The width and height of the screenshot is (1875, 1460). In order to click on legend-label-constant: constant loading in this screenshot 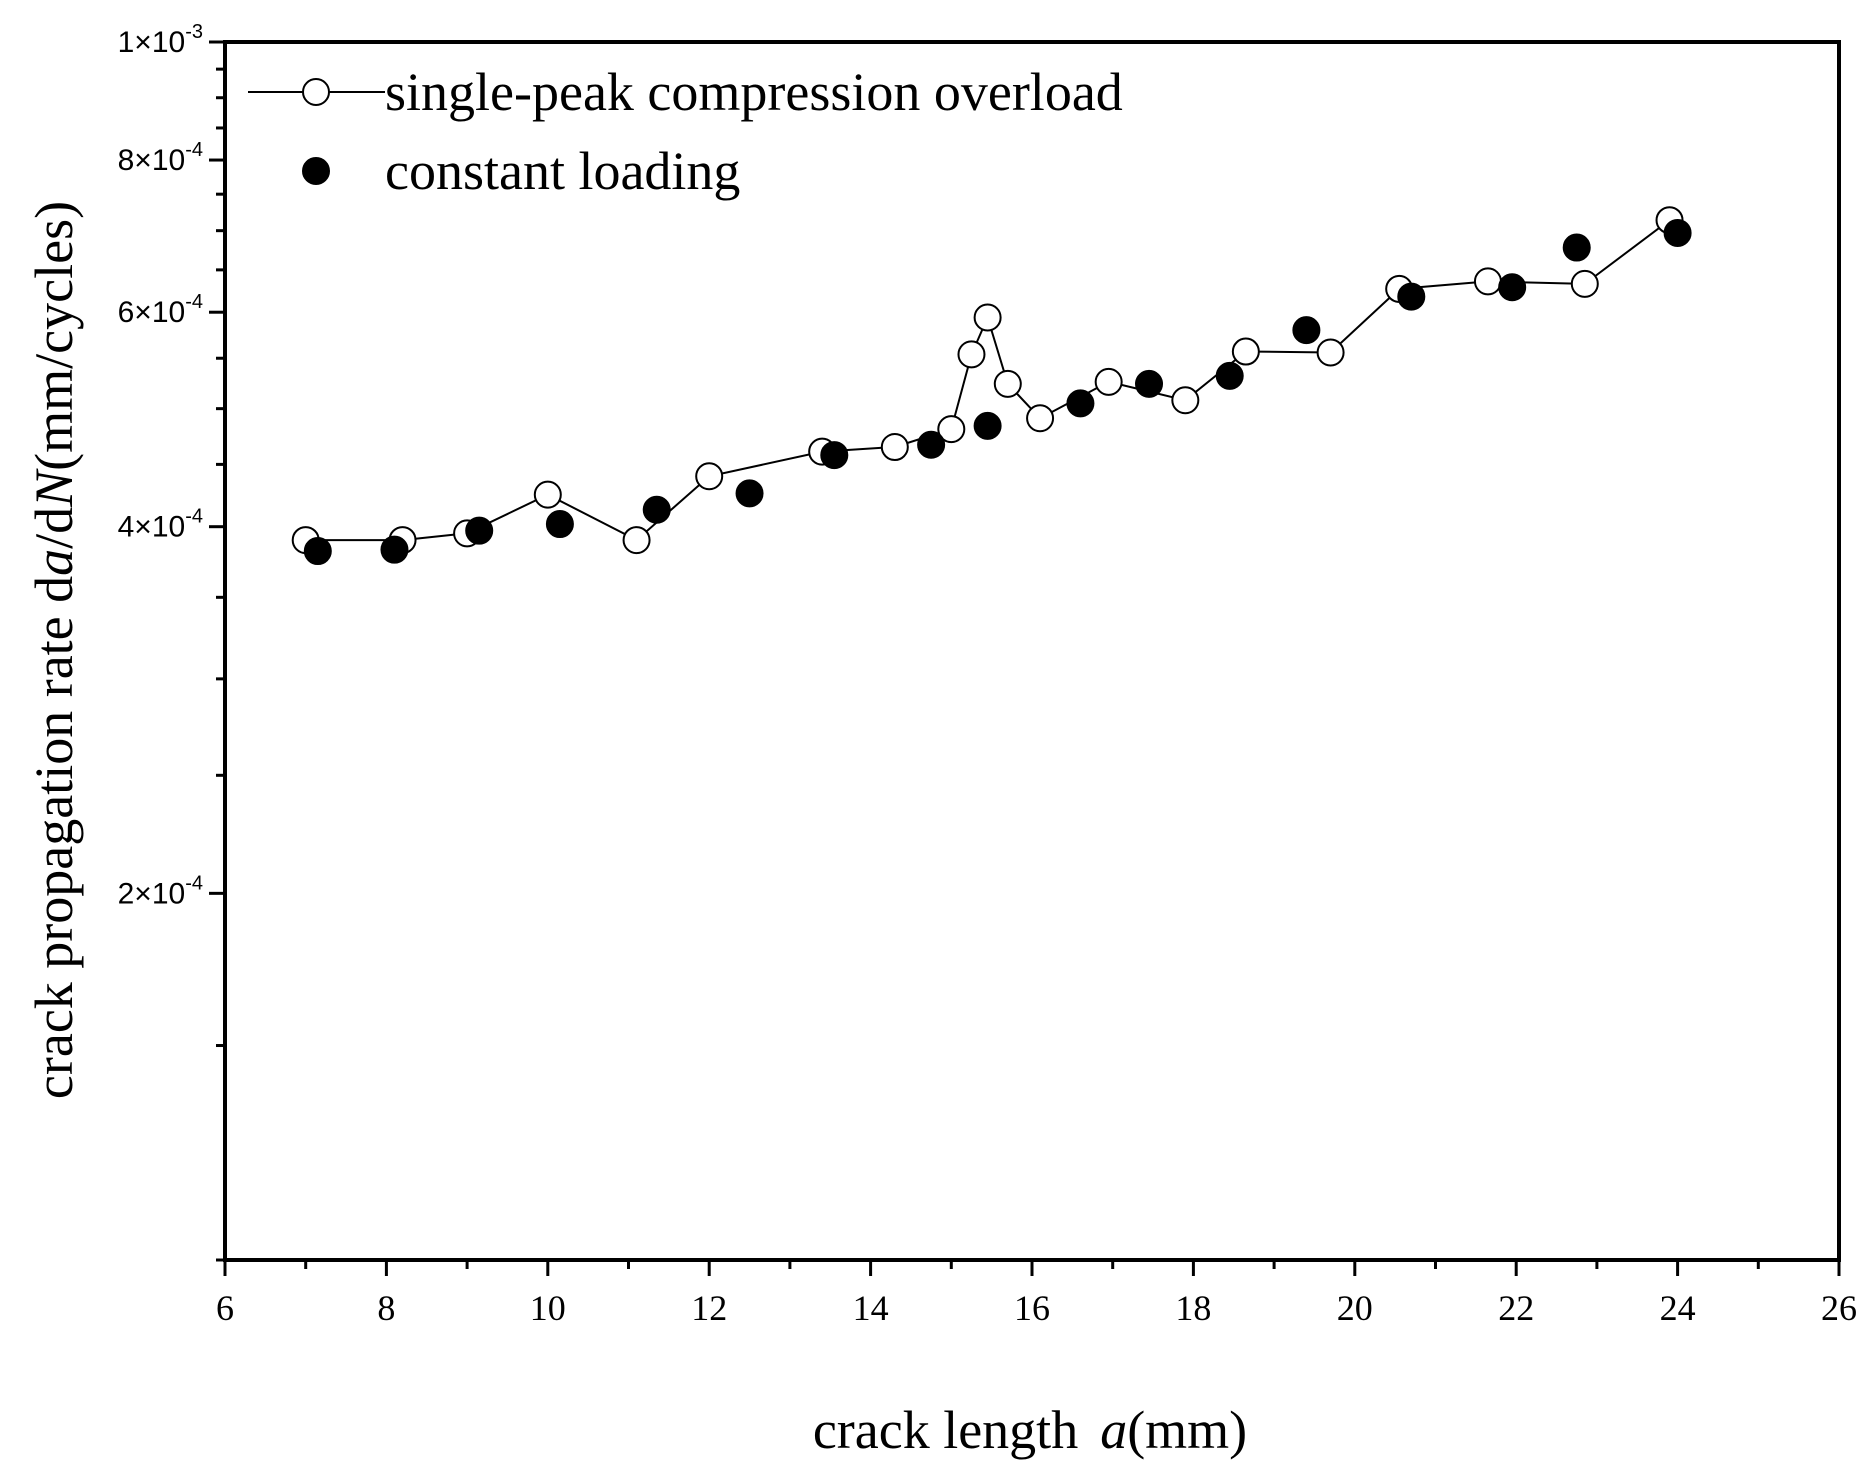, I will do `click(562, 171)`.